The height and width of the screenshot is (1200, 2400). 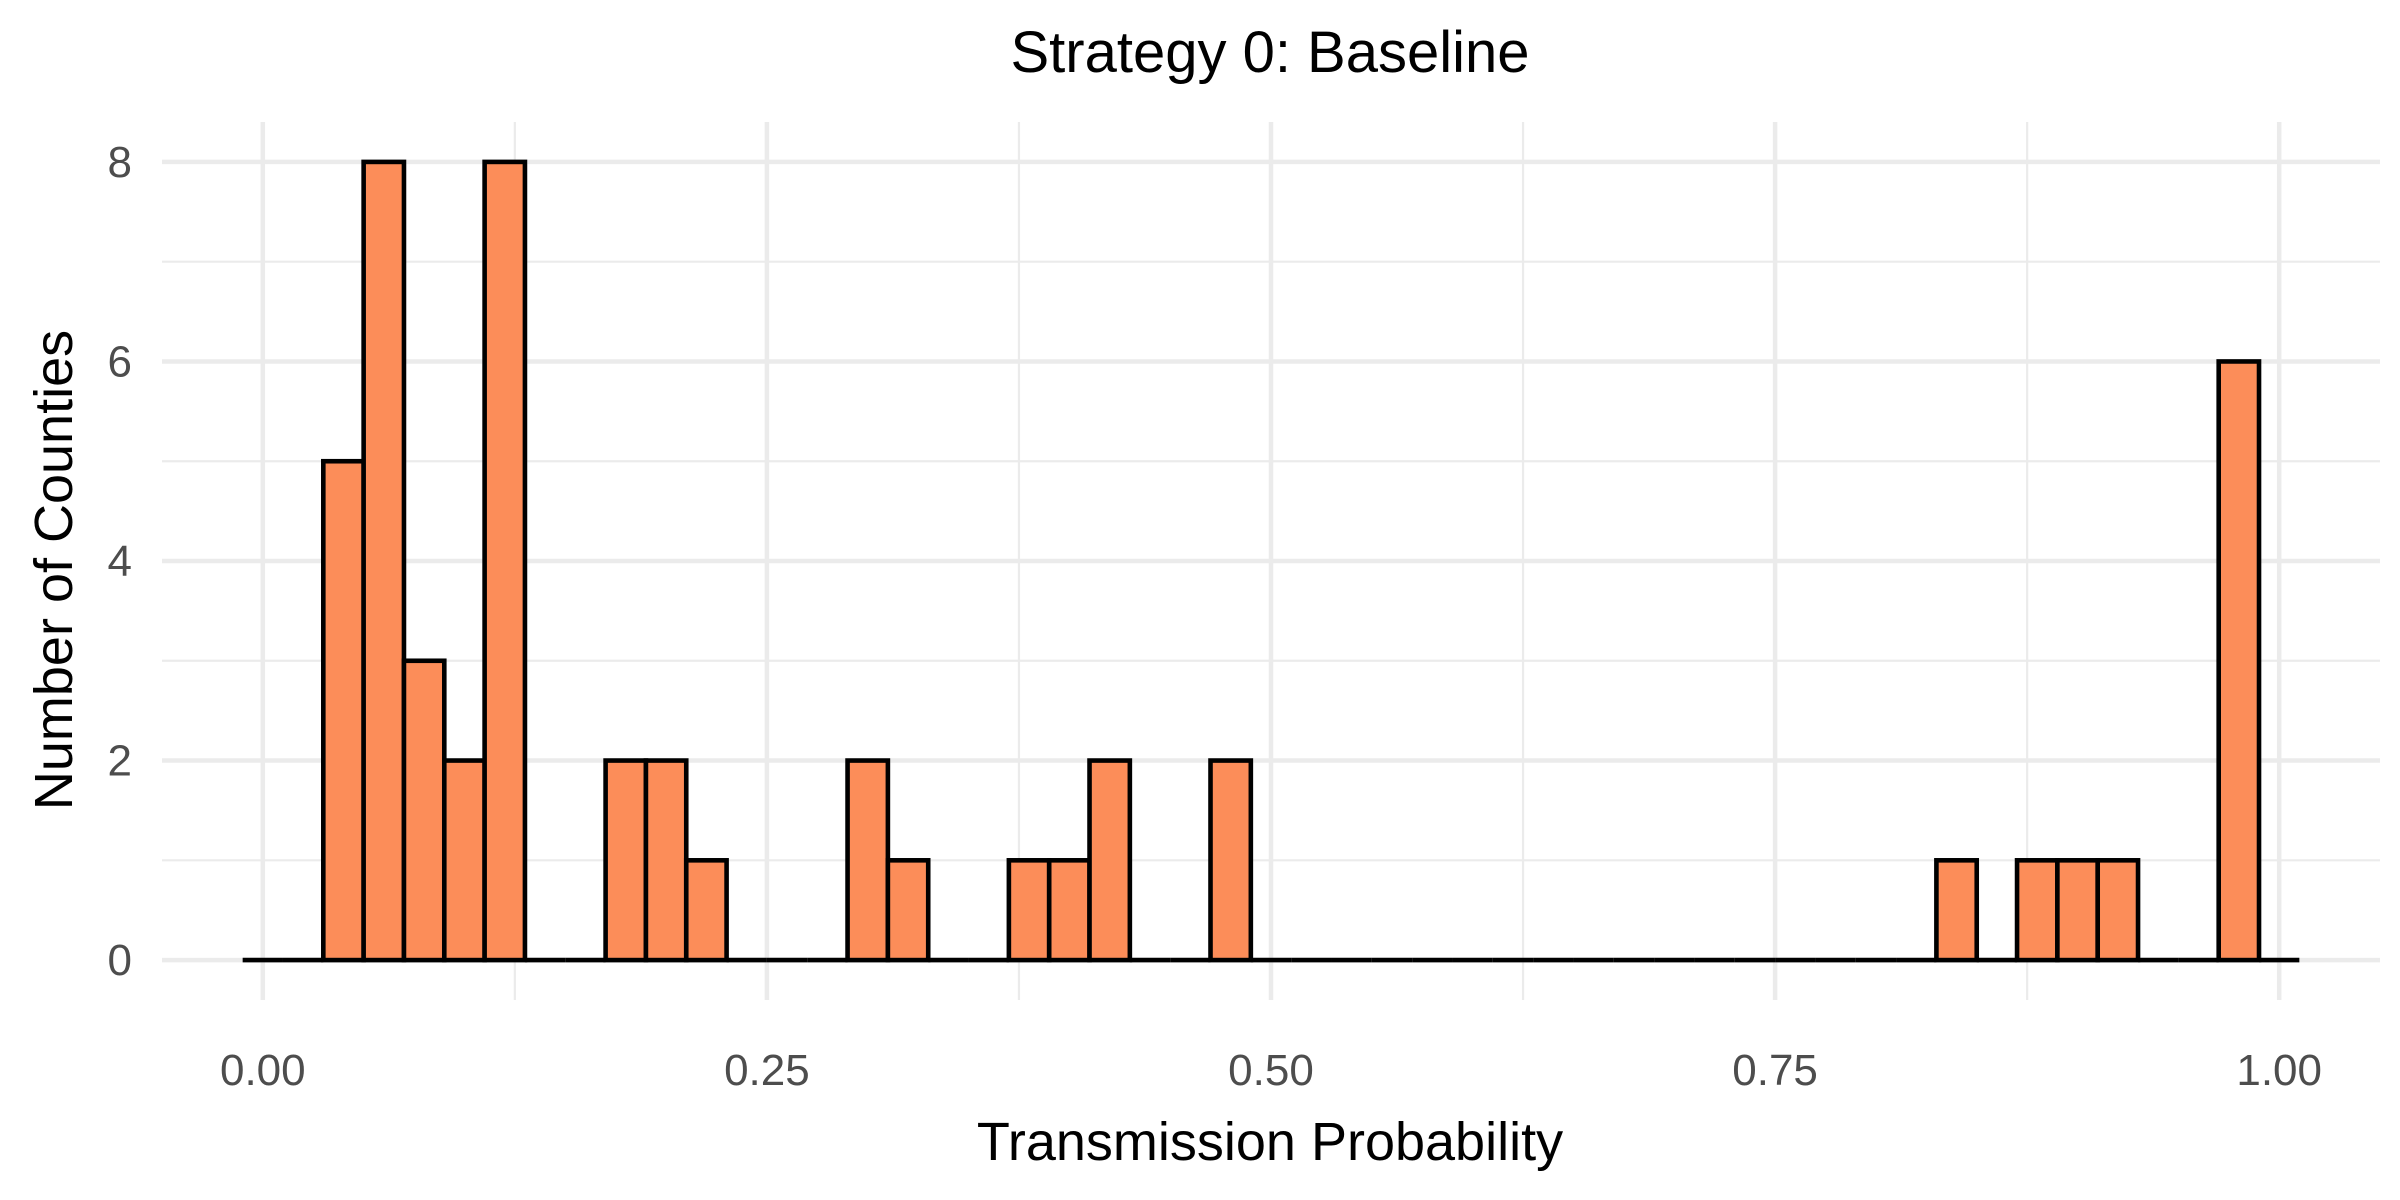 I want to click on y-tick-label: 4, so click(x=120, y=561).